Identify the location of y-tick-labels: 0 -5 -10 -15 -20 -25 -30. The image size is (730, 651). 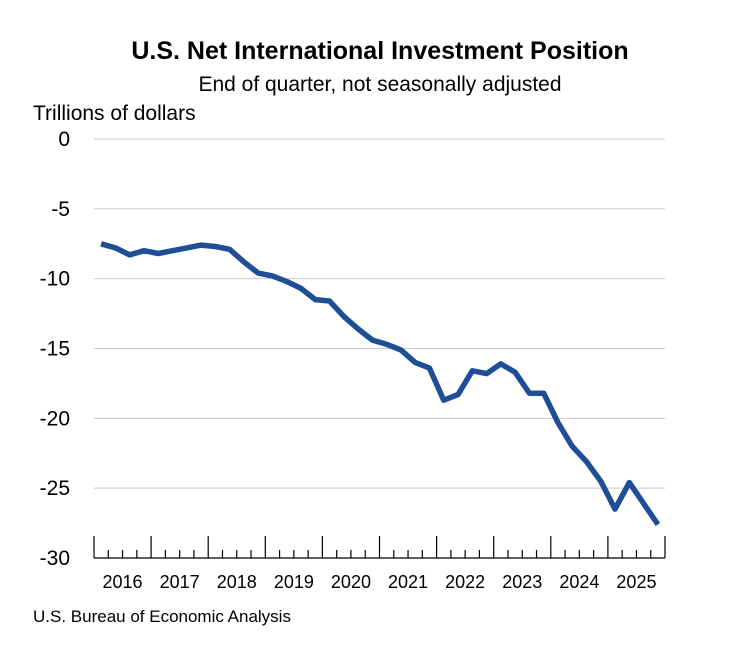
(55, 349).